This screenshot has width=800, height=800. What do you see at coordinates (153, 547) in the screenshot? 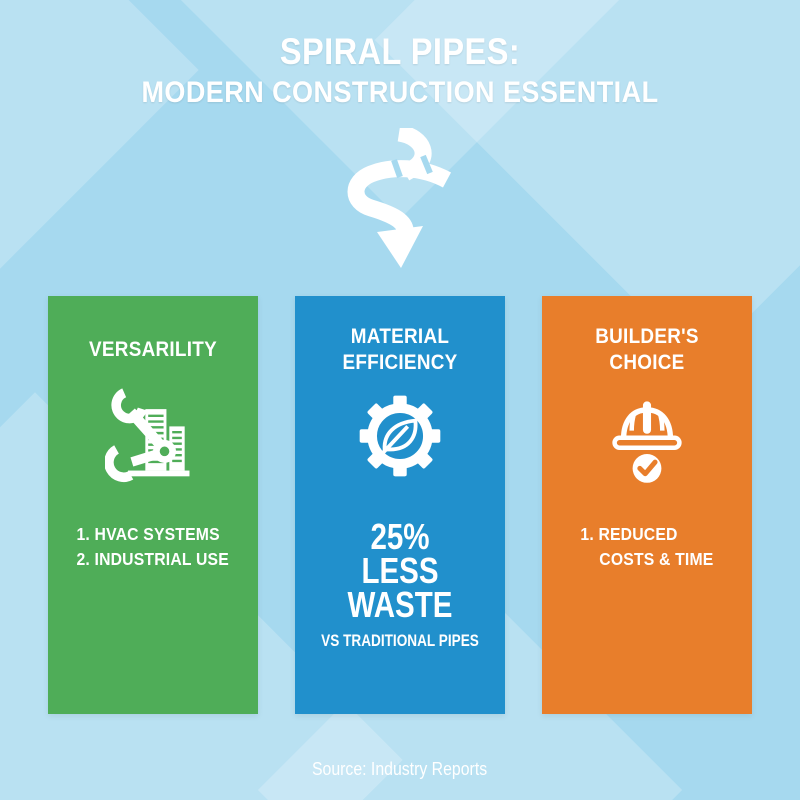
I see `benefit-list: 1. HVAC SYSTEMS 2. INDUSTRIAL USE` at bounding box center [153, 547].